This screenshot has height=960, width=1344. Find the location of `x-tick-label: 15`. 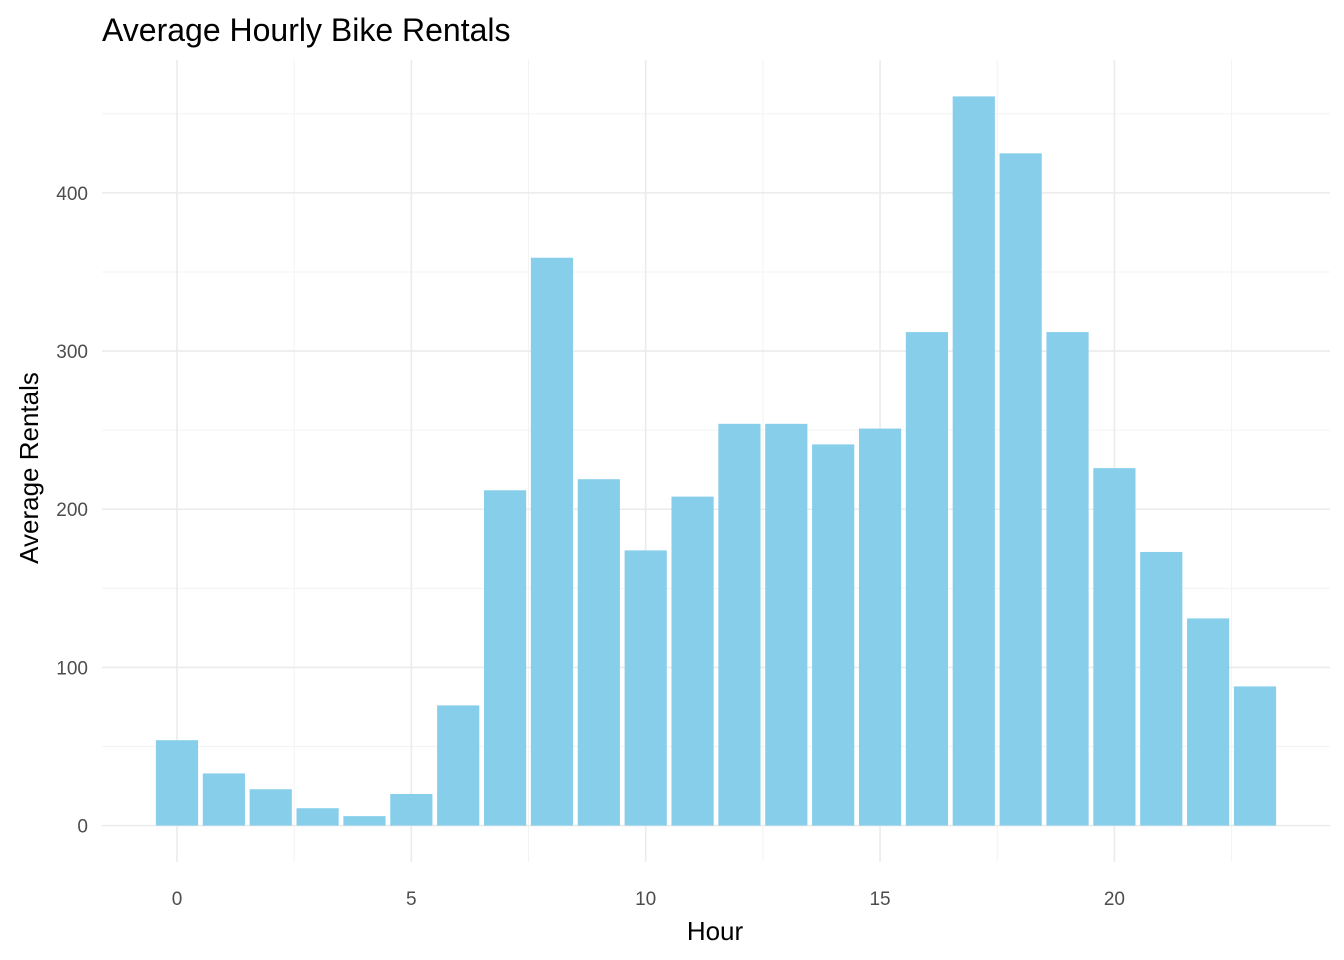

x-tick-label: 15 is located at coordinates (879, 899).